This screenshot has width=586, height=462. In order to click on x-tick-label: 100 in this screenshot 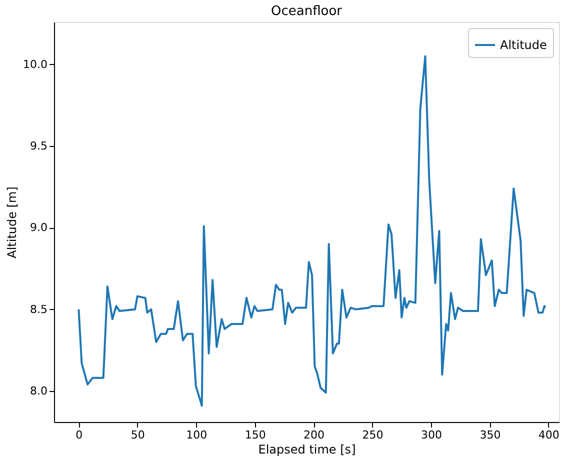, I will do `click(197, 435)`.